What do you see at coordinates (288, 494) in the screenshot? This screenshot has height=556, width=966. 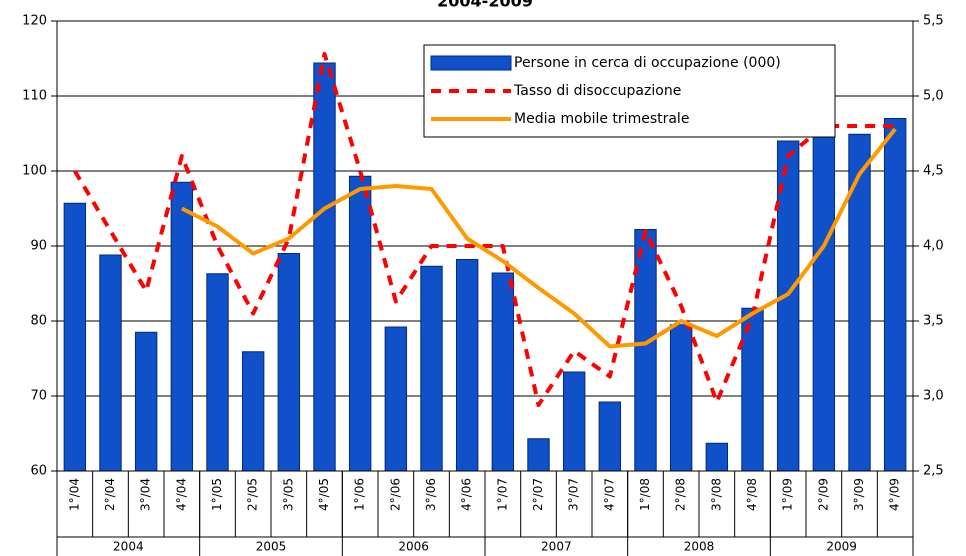 I see `x-tick-label: 3°/05` at bounding box center [288, 494].